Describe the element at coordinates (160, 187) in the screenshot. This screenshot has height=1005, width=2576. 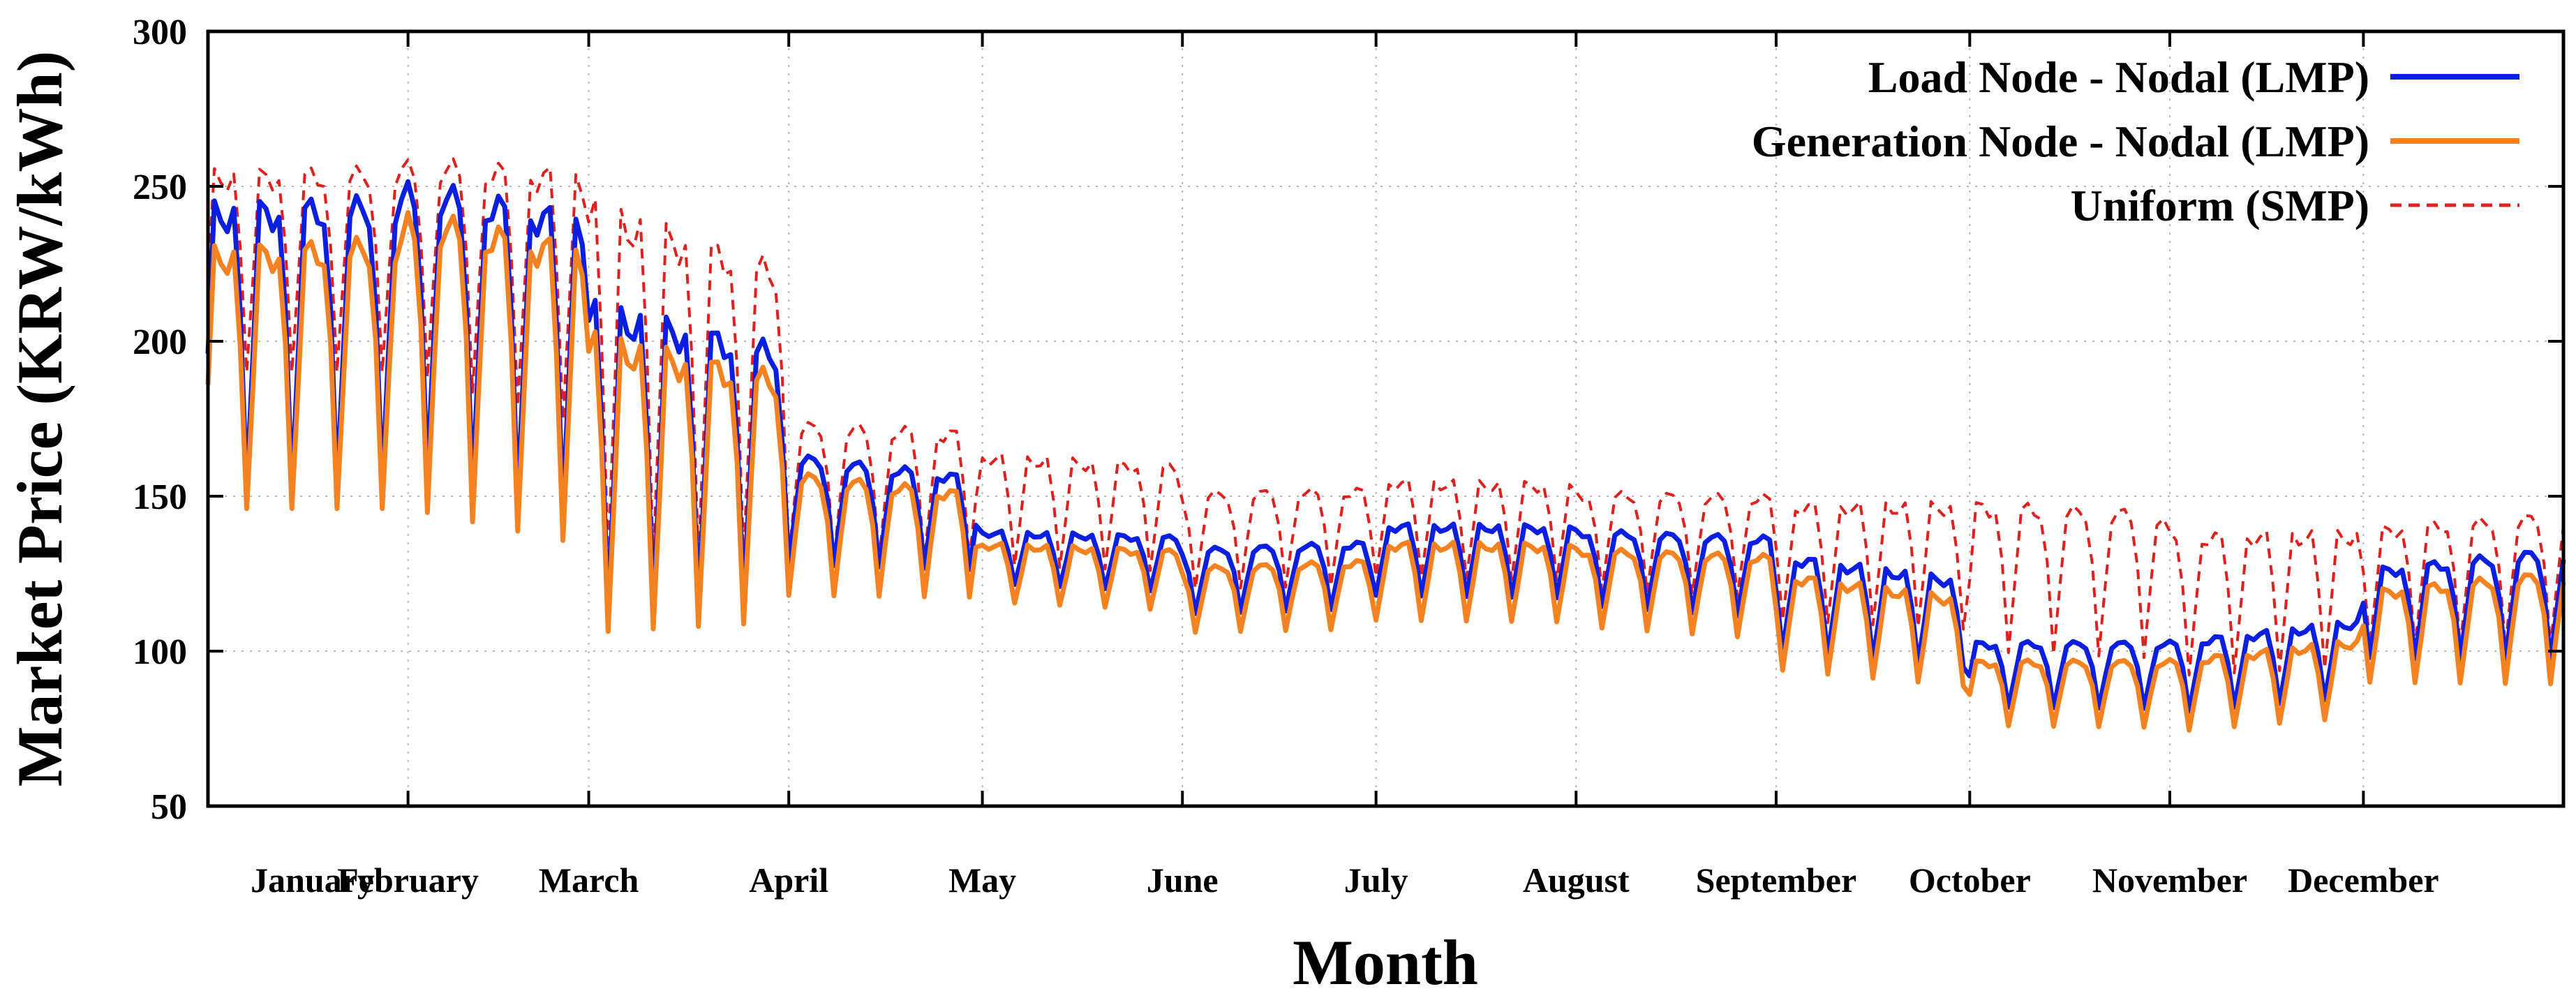
I see `y-tick-label: 250` at that location.